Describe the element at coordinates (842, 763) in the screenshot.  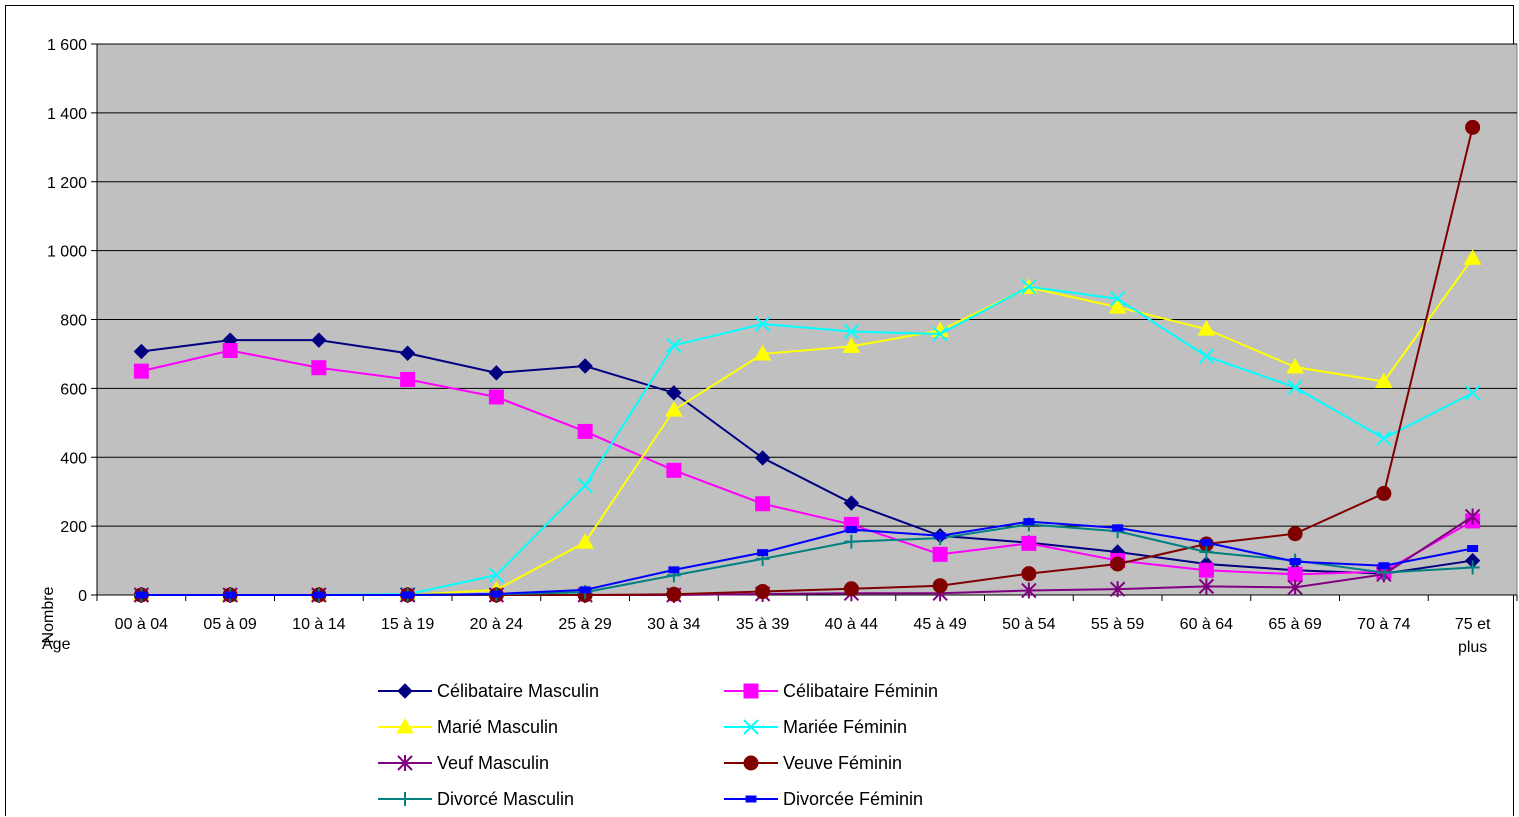
I see `legend-label: Veuve Féminin` at that location.